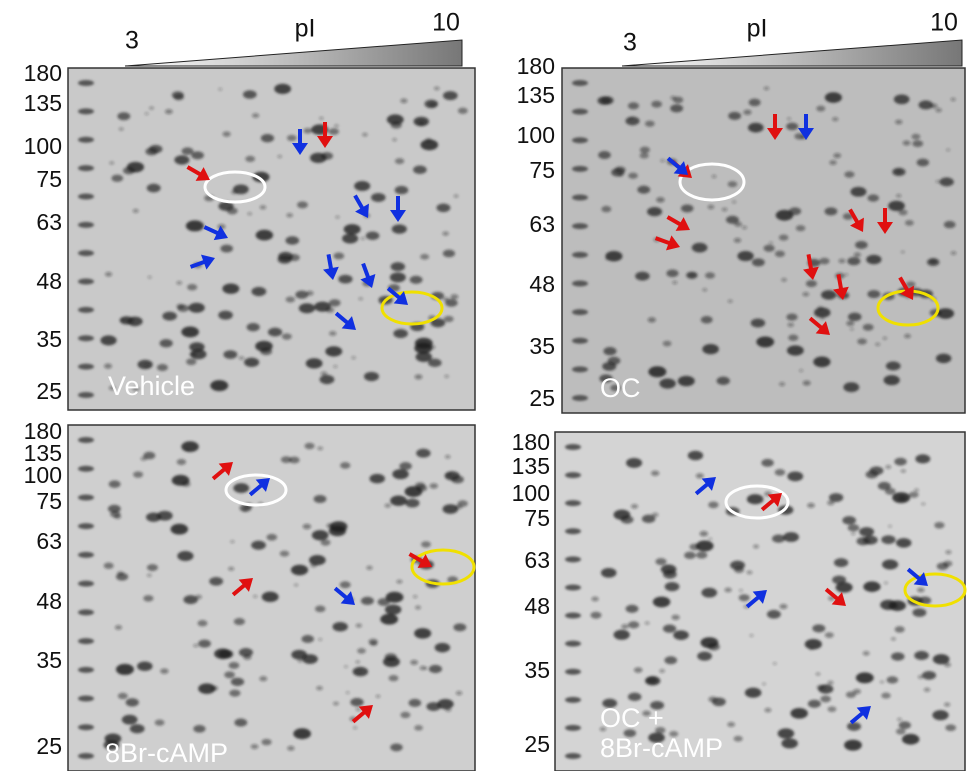 This screenshot has width=969, height=771. I want to click on mw-label: 63, so click(49, 541).